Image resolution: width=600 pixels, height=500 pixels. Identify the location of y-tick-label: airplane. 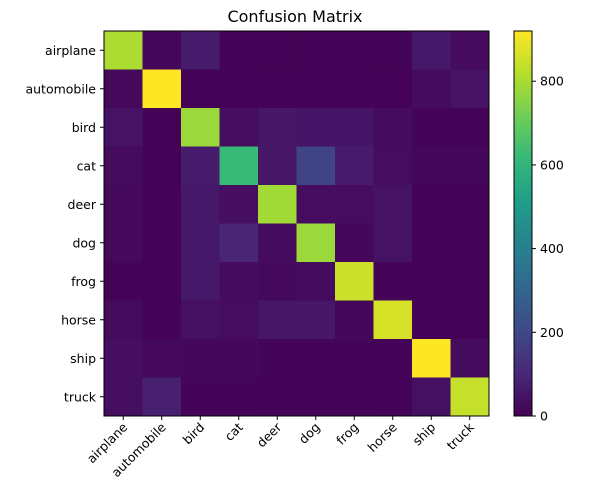
(70, 50).